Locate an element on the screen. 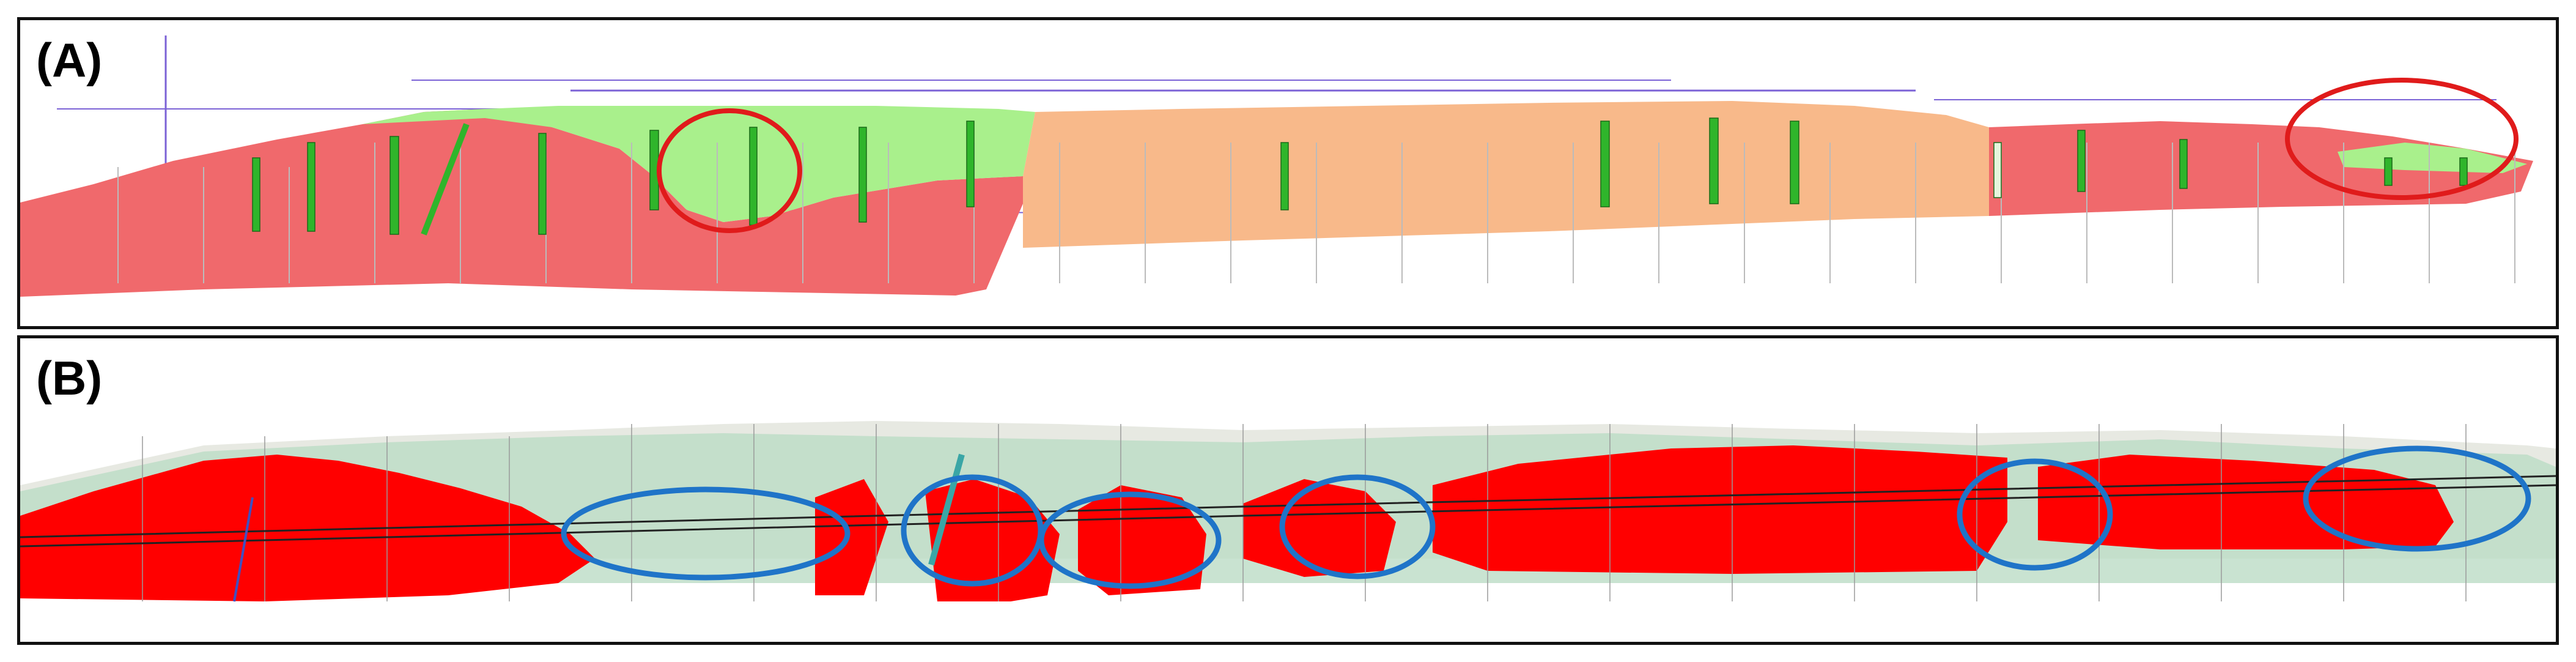 This screenshot has height=662, width=2576. red-zone-b1 is located at coordinates (307, 528).